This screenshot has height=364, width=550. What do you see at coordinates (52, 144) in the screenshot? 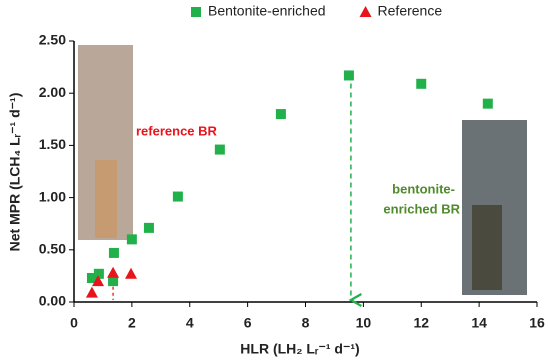
I see `y-tick-label: 1.50` at bounding box center [52, 144].